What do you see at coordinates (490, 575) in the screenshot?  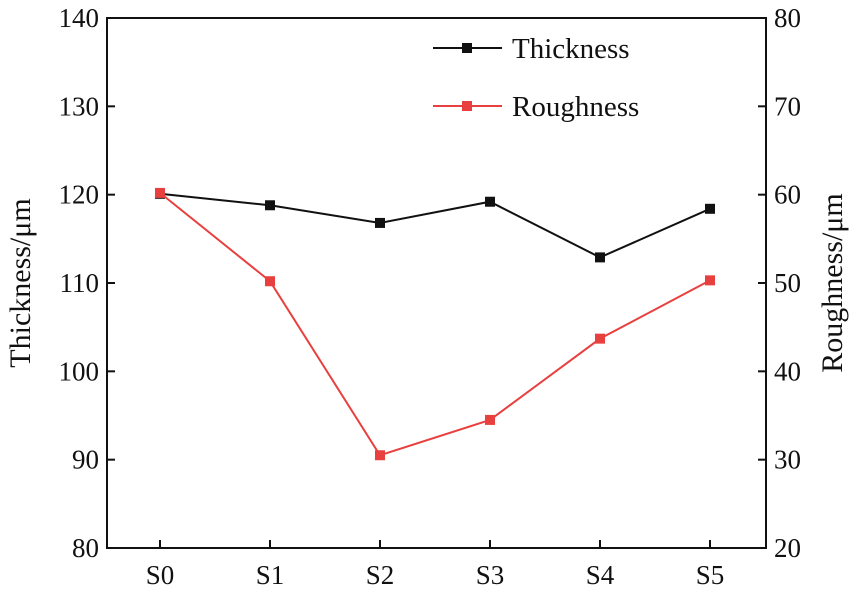 I see `x-tick-label: S3` at bounding box center [490, 575].